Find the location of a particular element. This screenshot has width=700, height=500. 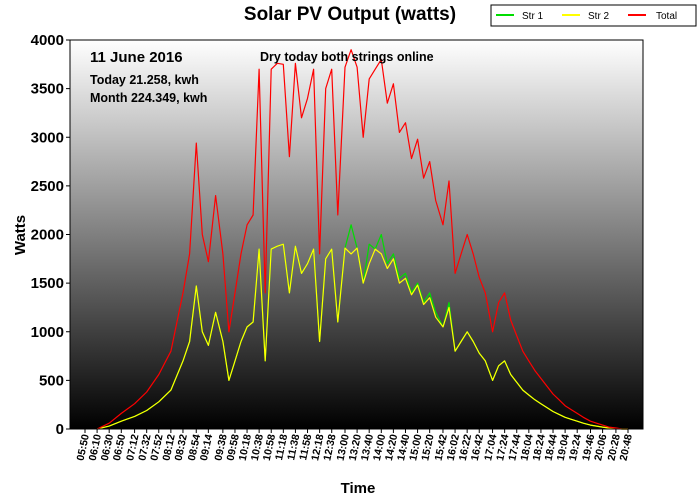

x-tick-label: 19:46 is located at coordinates (588, 447).